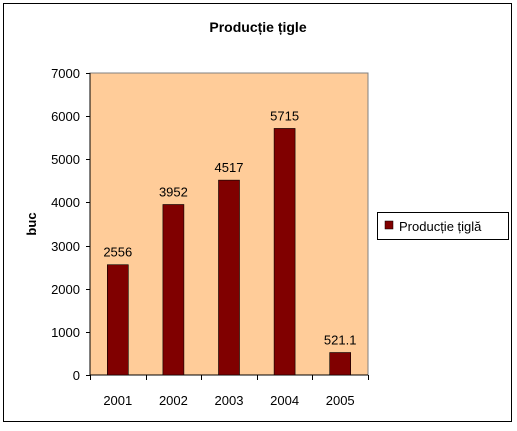  I want to click on bar-2003, so click(229, 277).